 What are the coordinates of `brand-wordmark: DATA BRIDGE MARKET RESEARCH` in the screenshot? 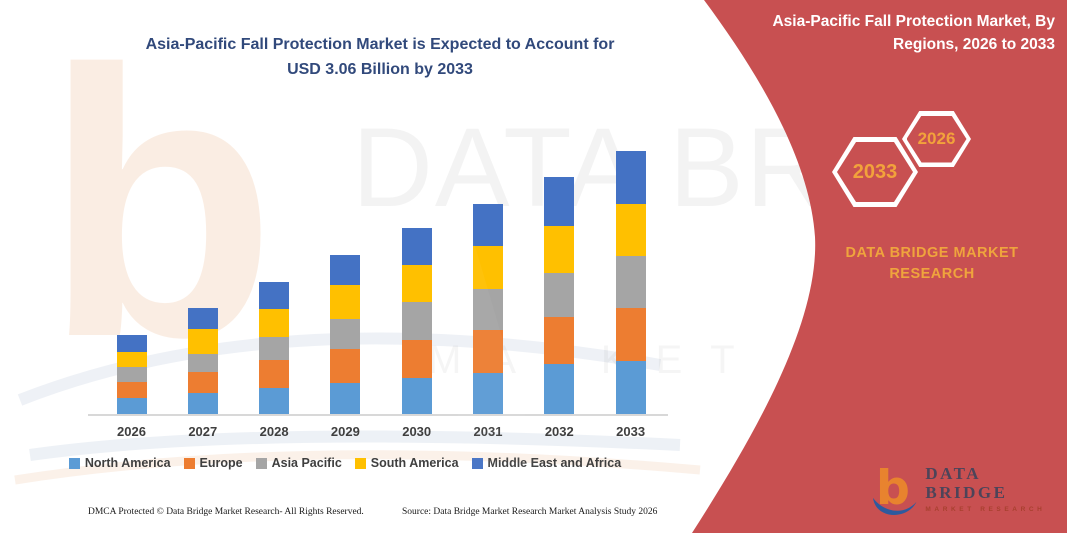 It's located at (932, 264).